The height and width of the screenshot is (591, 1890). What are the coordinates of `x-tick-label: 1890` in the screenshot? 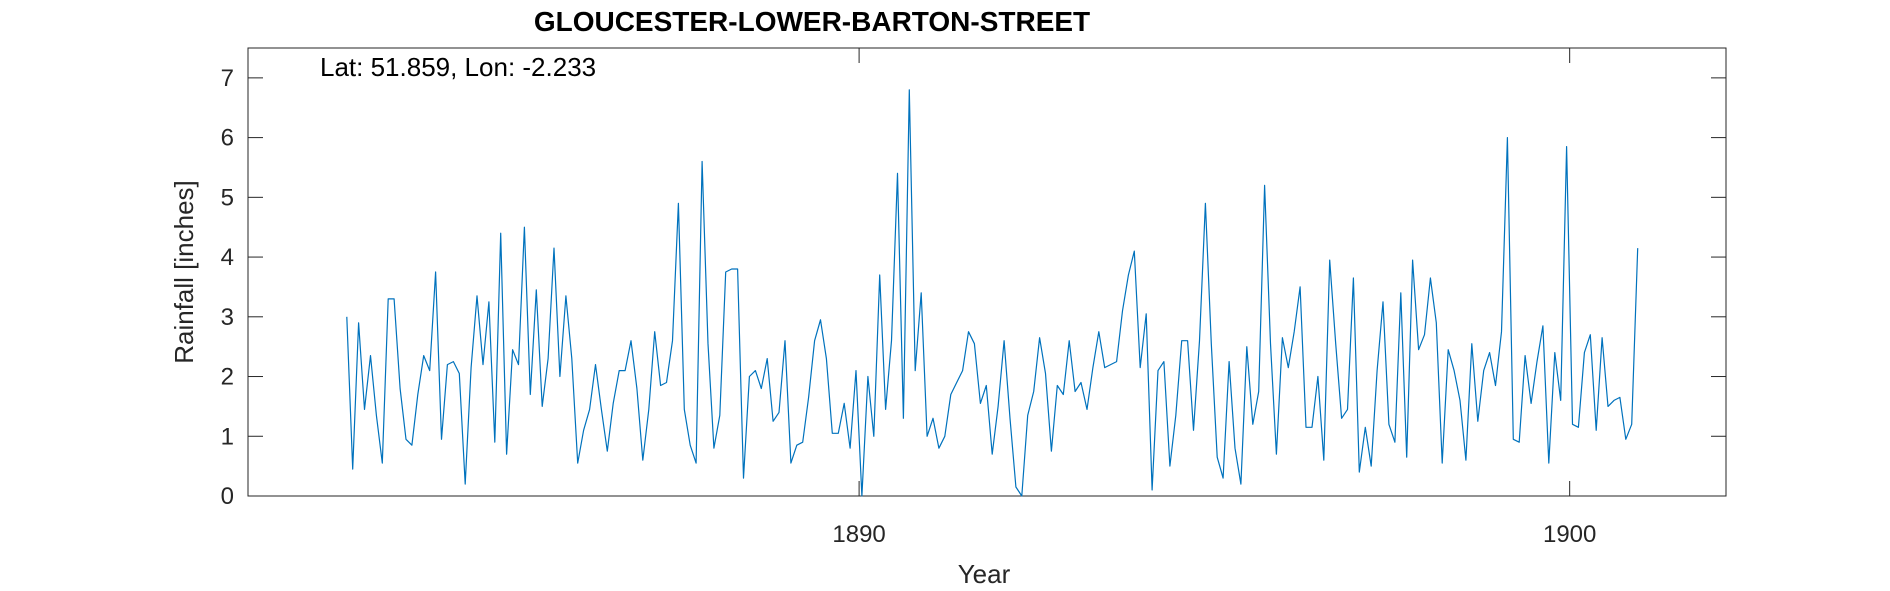 It's located at (858, 534).